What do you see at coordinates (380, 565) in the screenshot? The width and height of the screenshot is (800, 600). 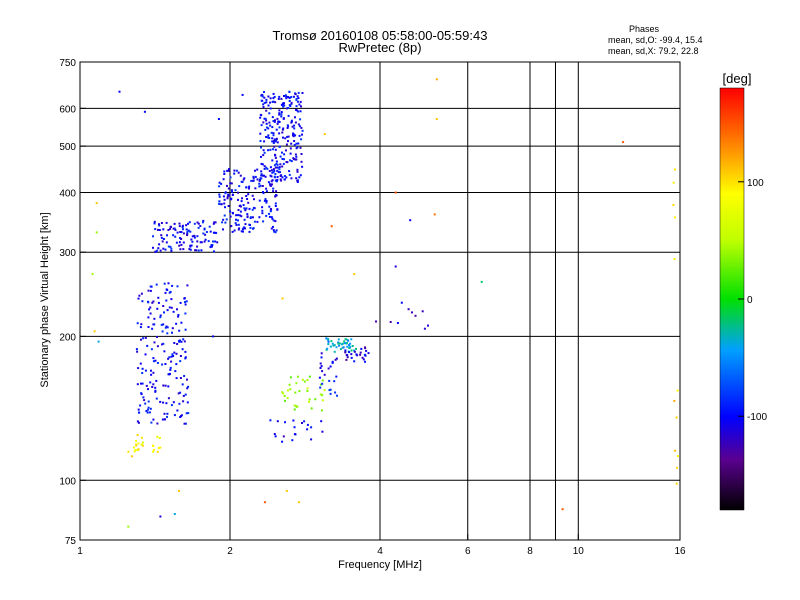 I see `x-axis-label: Frequency [MHz]` at bounding box center [380, 565].